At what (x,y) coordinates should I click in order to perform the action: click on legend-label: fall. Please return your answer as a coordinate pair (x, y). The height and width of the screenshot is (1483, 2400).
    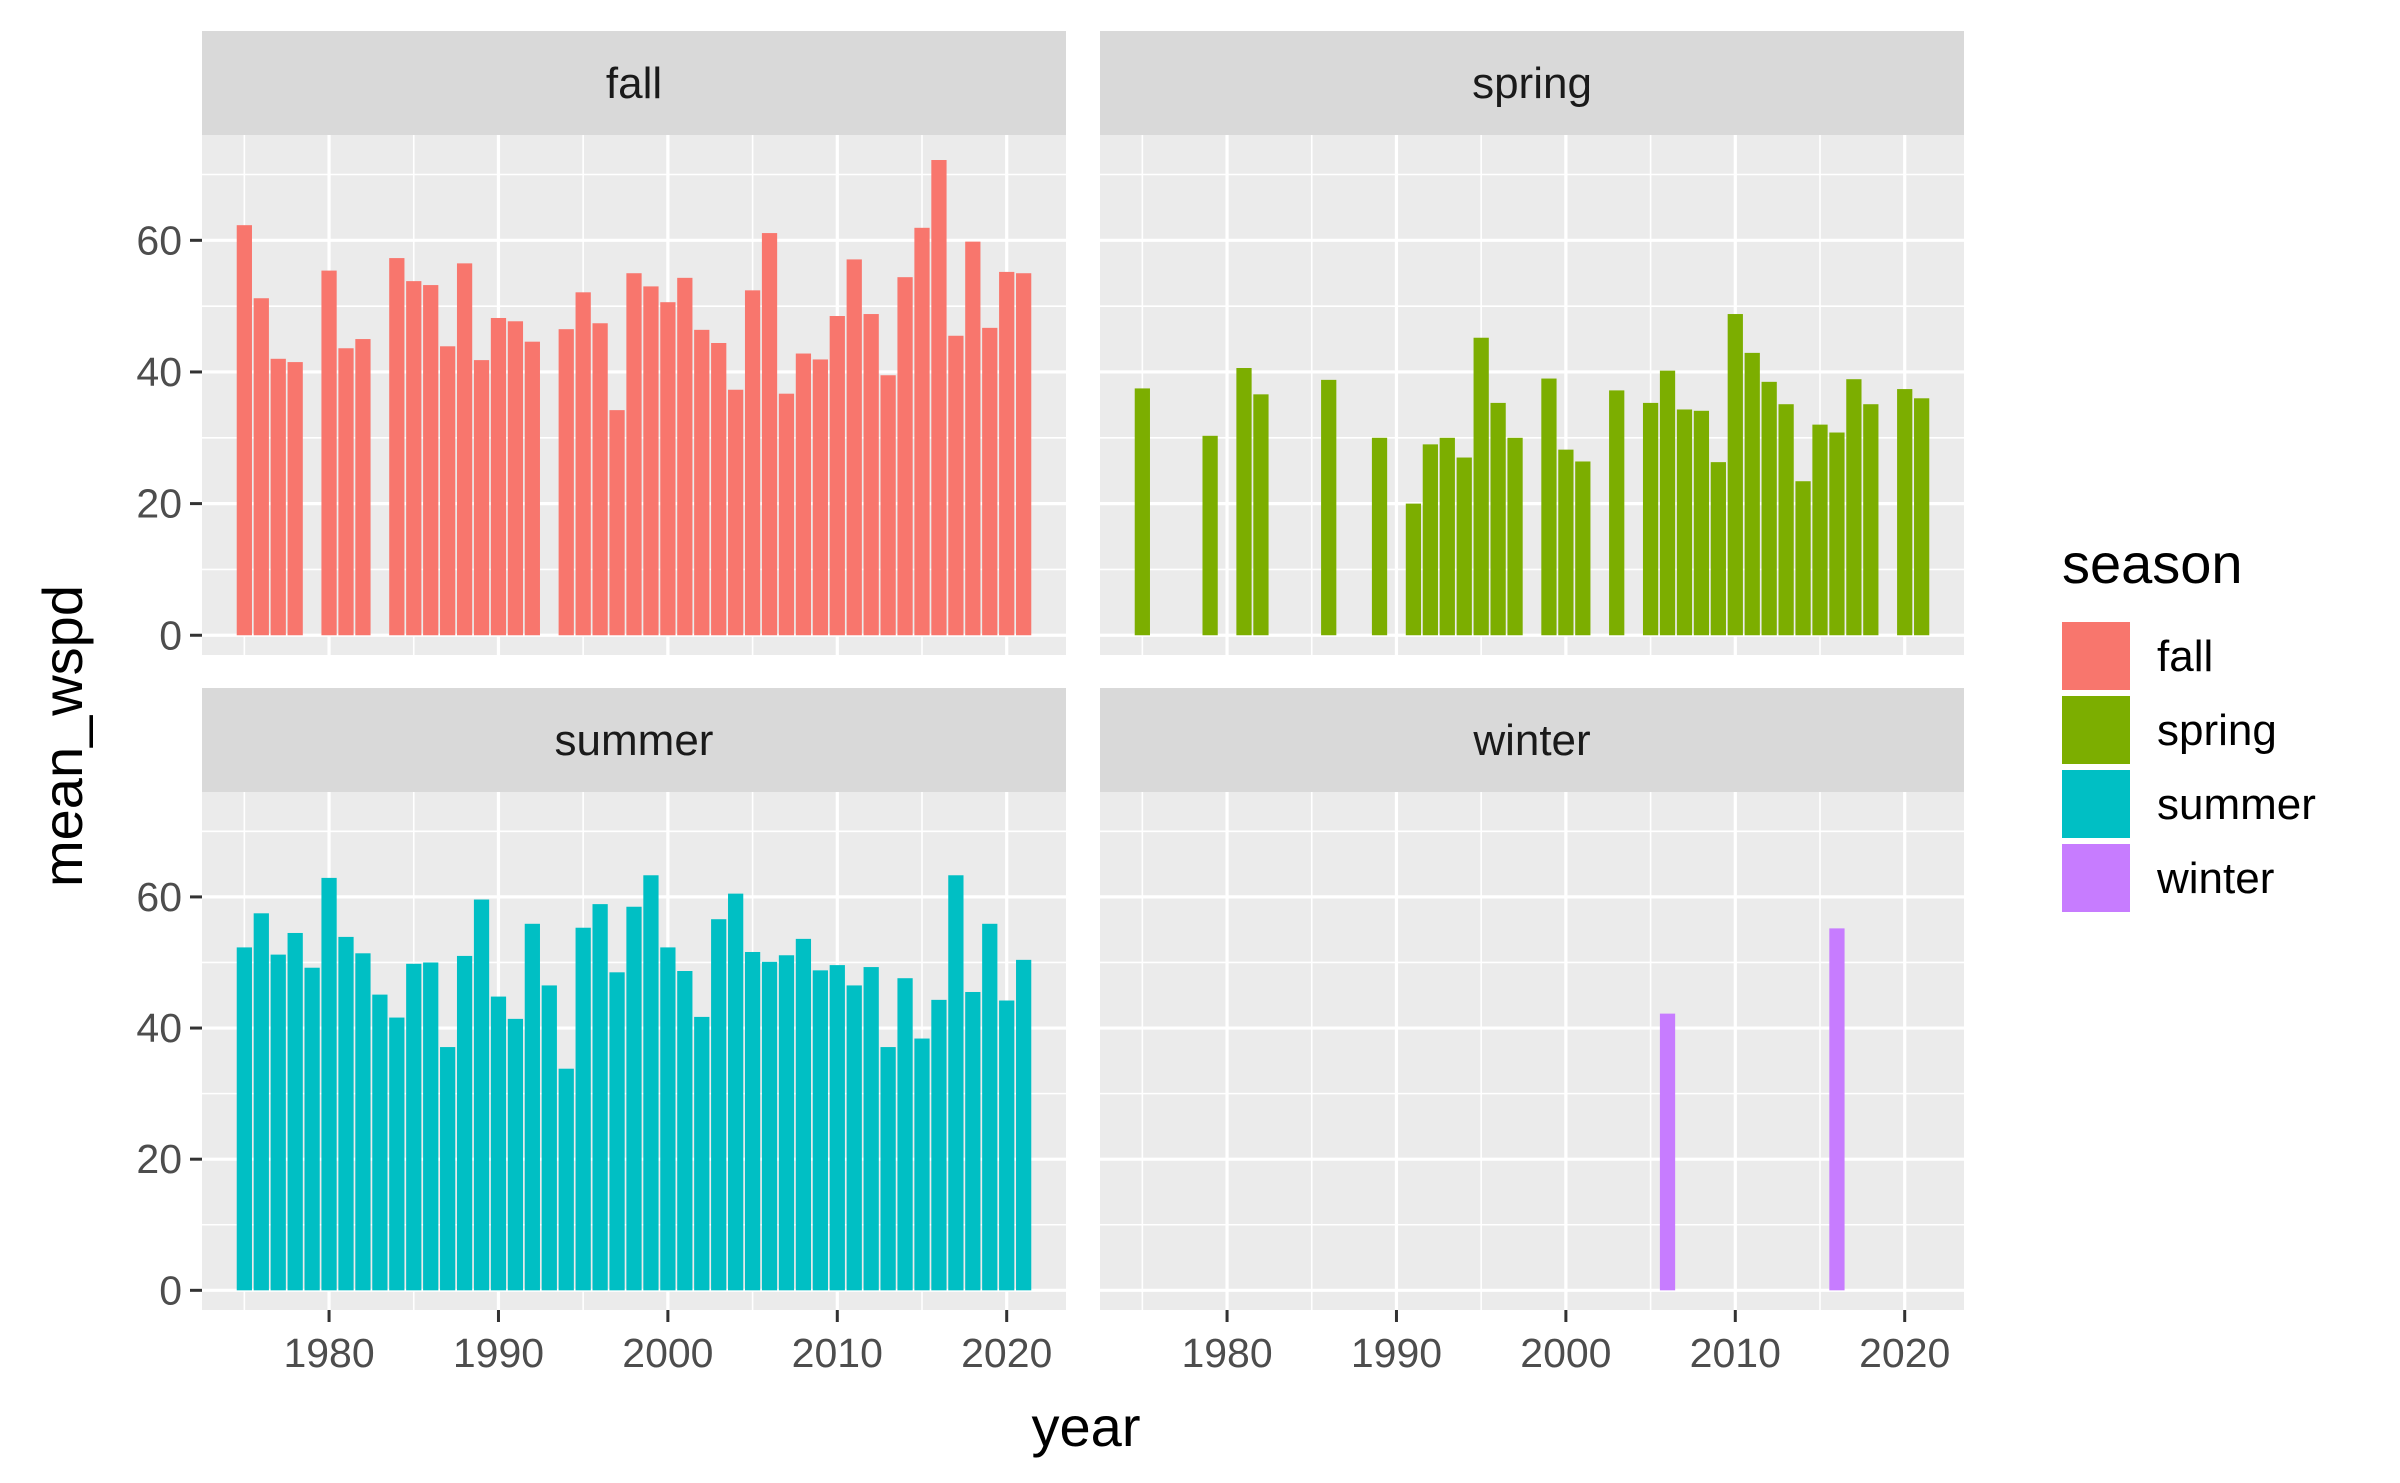
    Looking at the image, I should click on (2185, 656).